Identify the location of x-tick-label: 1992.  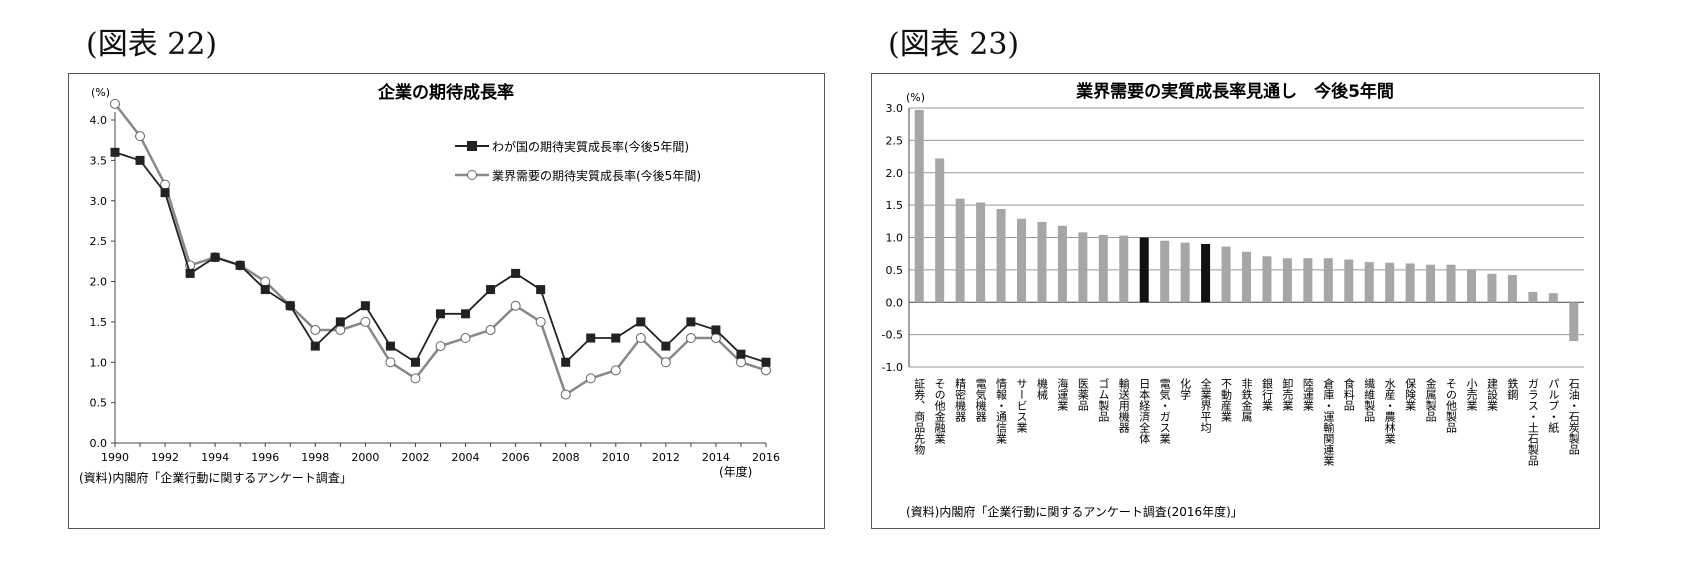
(165, 457).